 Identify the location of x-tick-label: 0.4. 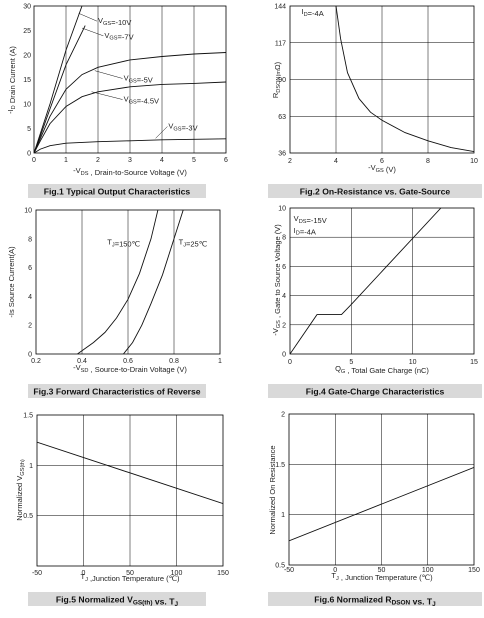
(82, 361).